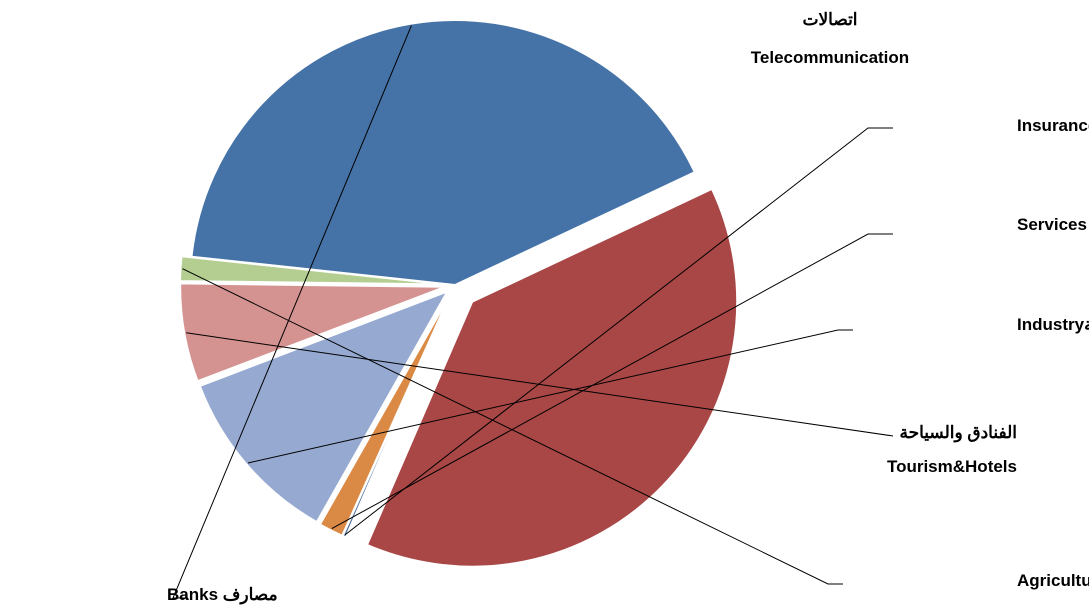  I want to click on slice-label-en-tourism-hotels: Tourism&Hotels, so click(952, 466).